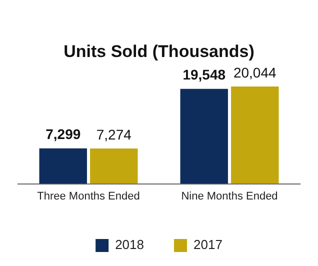 Image resolution: width=318 pixels, height=266 pixels. I want to click on data-label: 7,274, so click(114, 134).